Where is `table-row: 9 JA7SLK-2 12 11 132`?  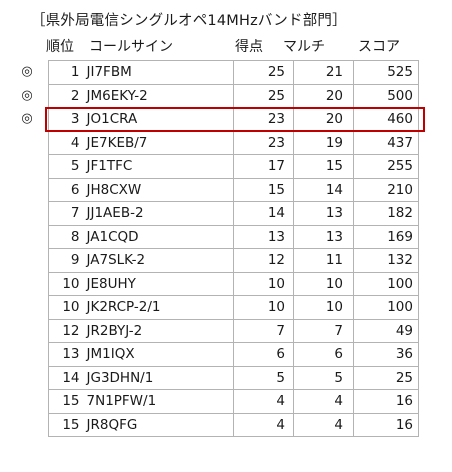
table-row: 9 JA7SLK-2 12 11 132 is located at coordinates (233, 260).